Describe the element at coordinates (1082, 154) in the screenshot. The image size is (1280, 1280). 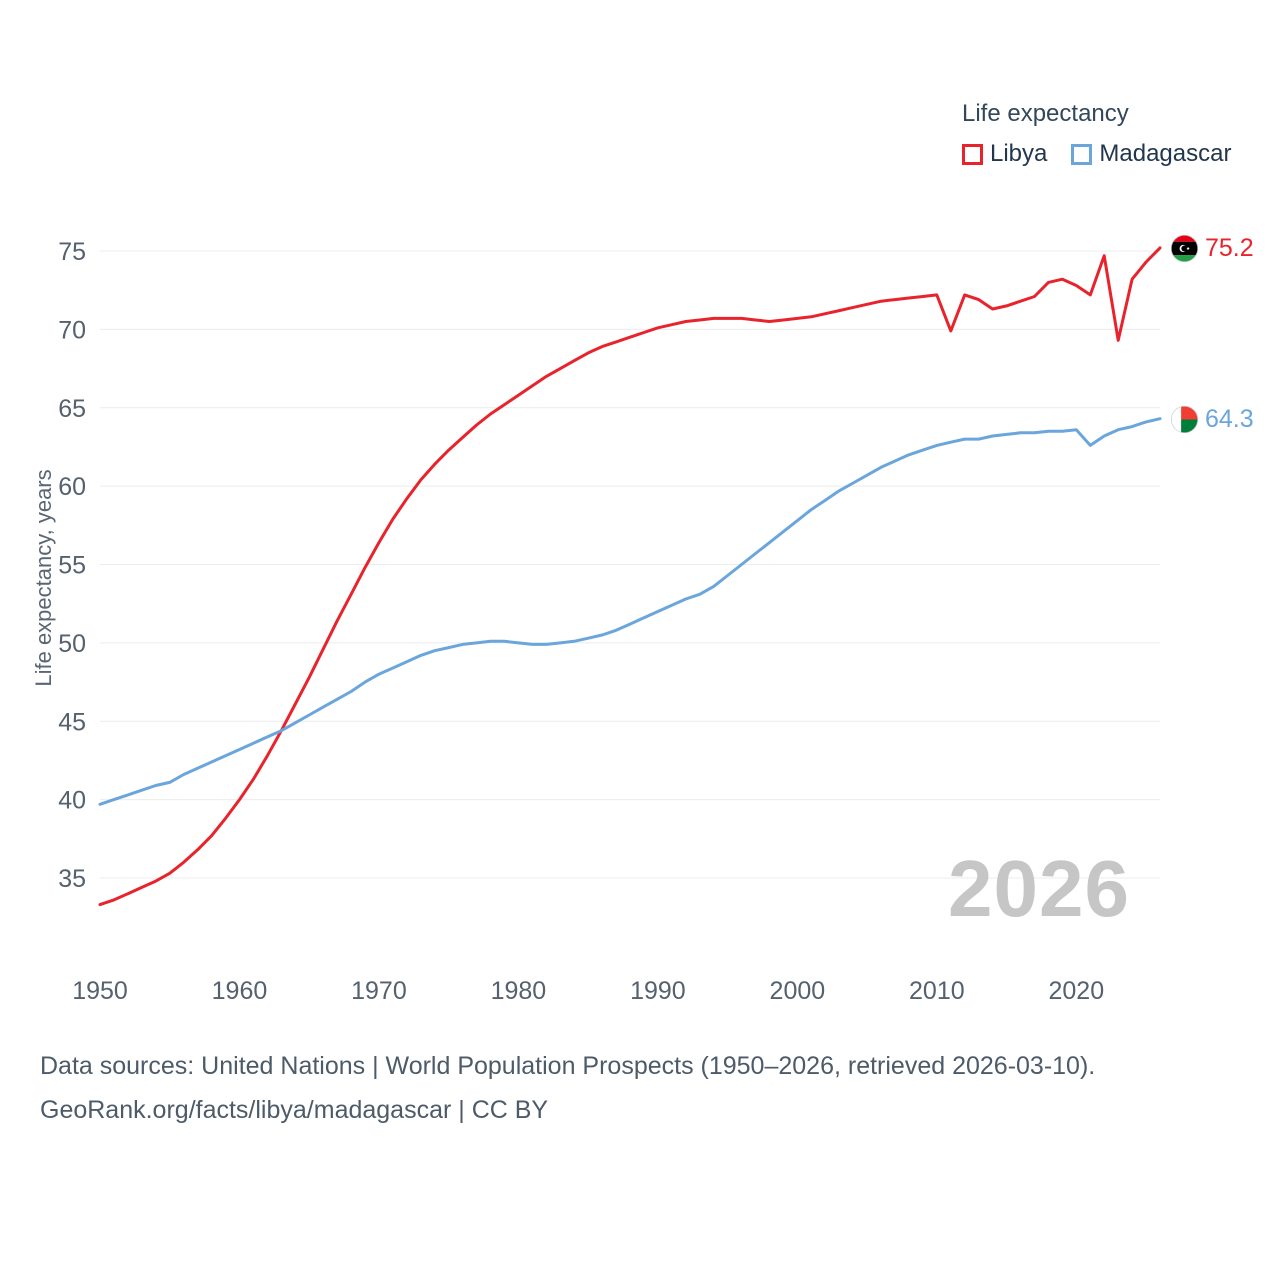
I see `madagascar-swatch-icon` at that location.